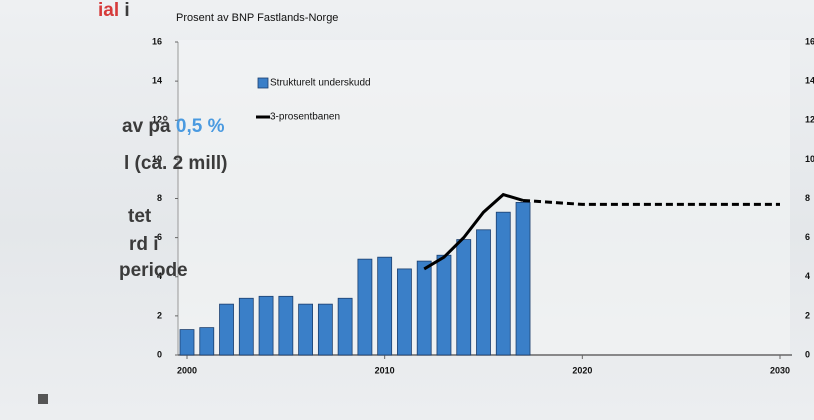 The image size is (814, 420). Describe the element at coordinates (157, 41) in the screenshot. I see `y-tick-label: 16` at that location.